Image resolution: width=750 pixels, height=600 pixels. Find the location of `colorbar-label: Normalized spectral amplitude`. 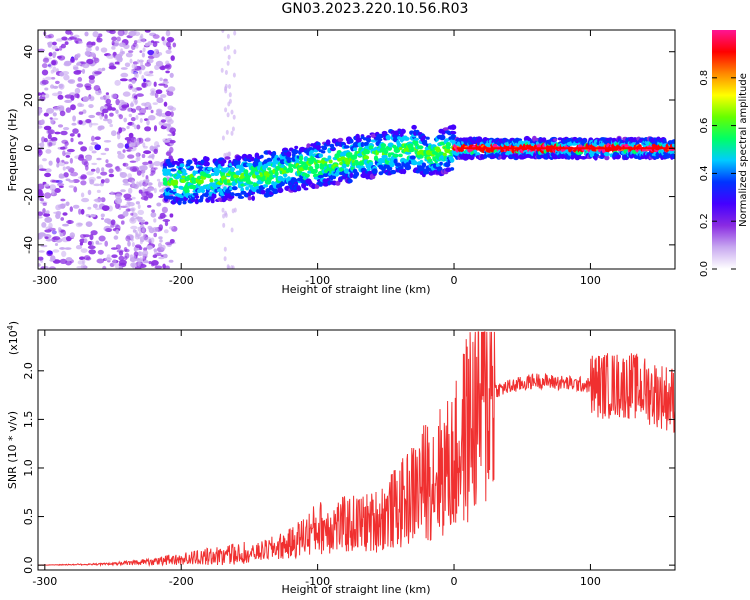

colorbar-label: Normalized spectral amplitude is located at coordinates (743, 150).